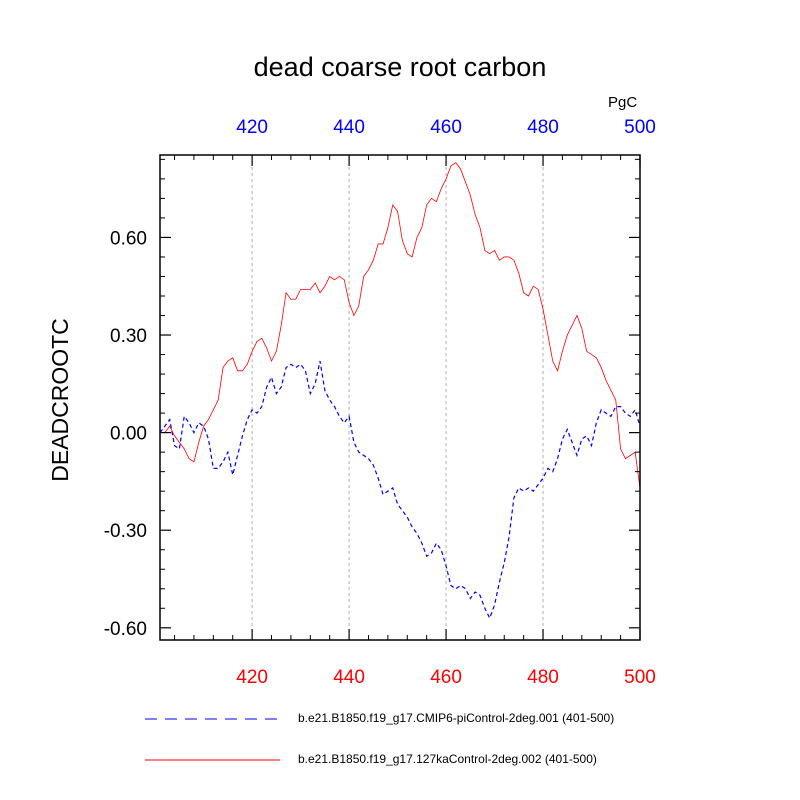 This screenshot has height=800, width=800. What do you see at coordinates (446, 127) in the screenshot?
I see `x-tick-label-top: 460` at bounding box center [446, 127].